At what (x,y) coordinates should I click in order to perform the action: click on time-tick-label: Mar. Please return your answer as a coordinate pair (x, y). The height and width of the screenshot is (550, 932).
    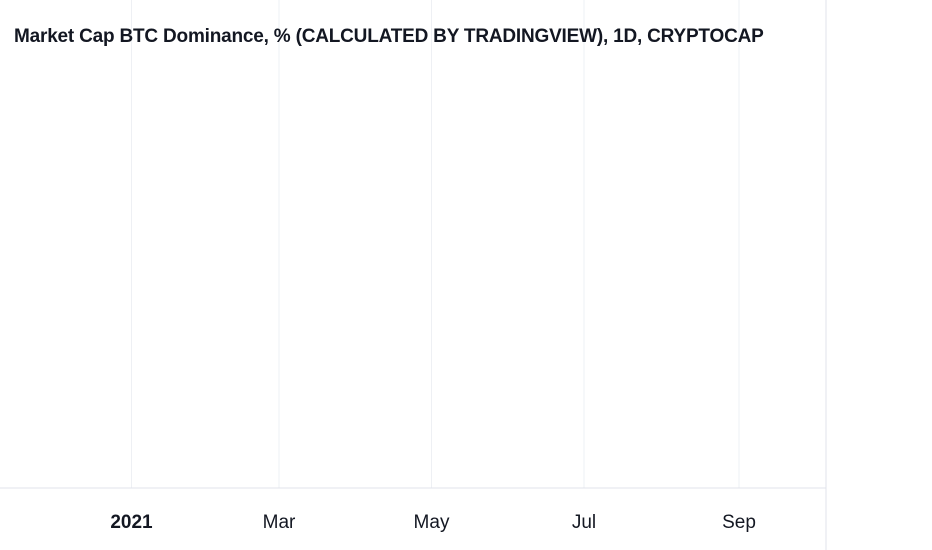
    Looking at the image, I should click on (279, 522).